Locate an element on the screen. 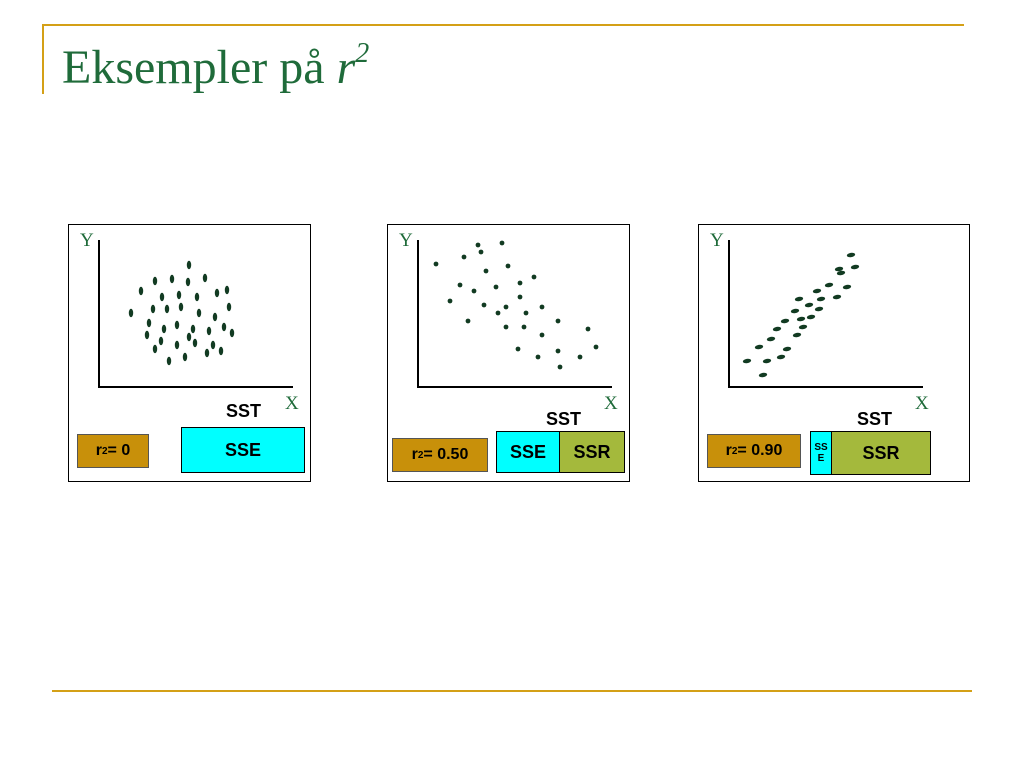 The image size is (1024, 768). frame-top-line is located at coordinates (503, 25).